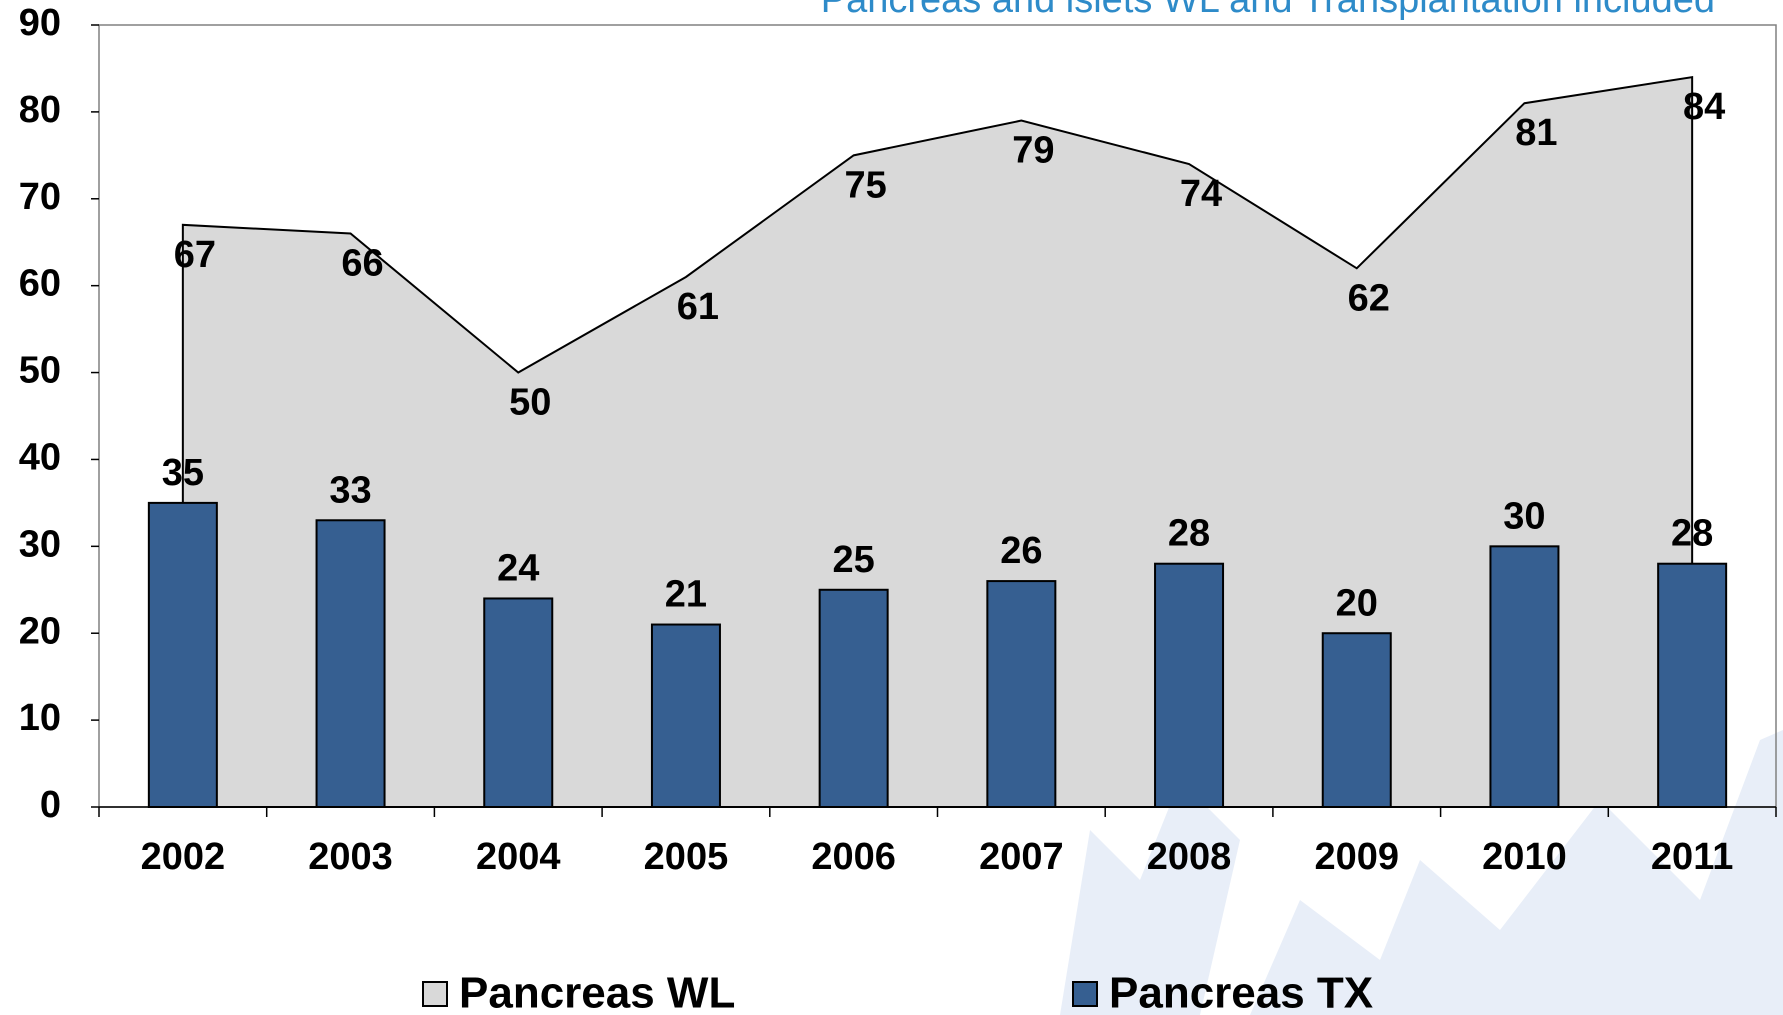 The width and height of the screenshot is (1783, 1015). I want to click on data-label: 35, so click(183, 473).